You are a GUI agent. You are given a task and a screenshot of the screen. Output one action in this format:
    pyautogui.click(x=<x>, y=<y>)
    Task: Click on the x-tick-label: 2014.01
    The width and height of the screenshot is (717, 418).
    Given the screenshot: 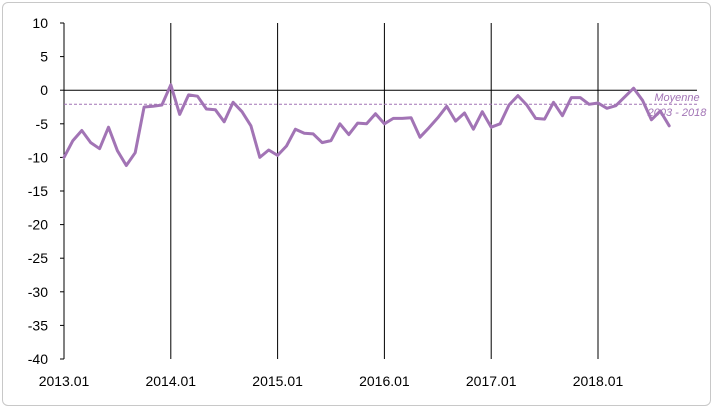 What is the action you would take?
    pyautogui.click(x=170, y=381)
    